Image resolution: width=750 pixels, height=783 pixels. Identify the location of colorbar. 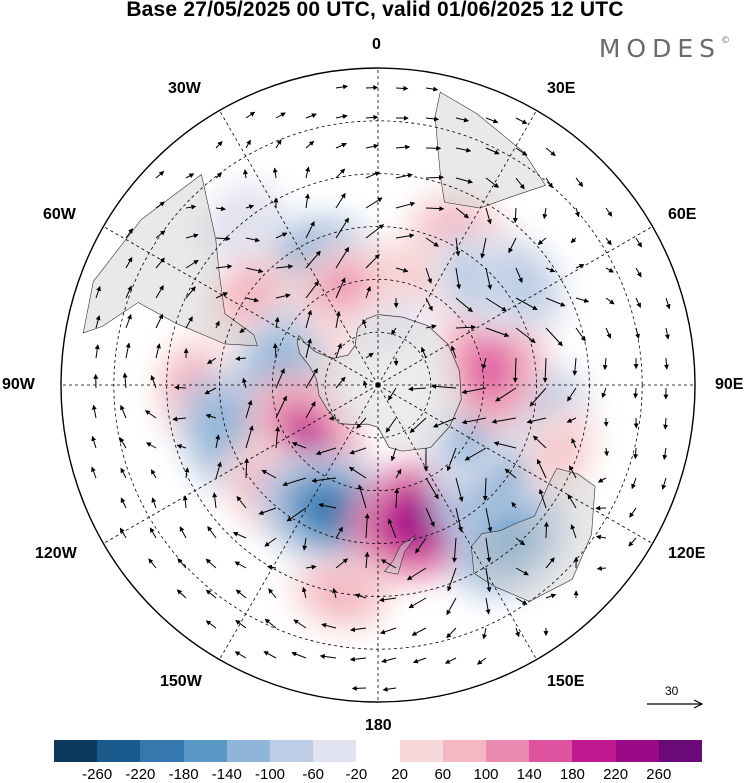
(378, 751).